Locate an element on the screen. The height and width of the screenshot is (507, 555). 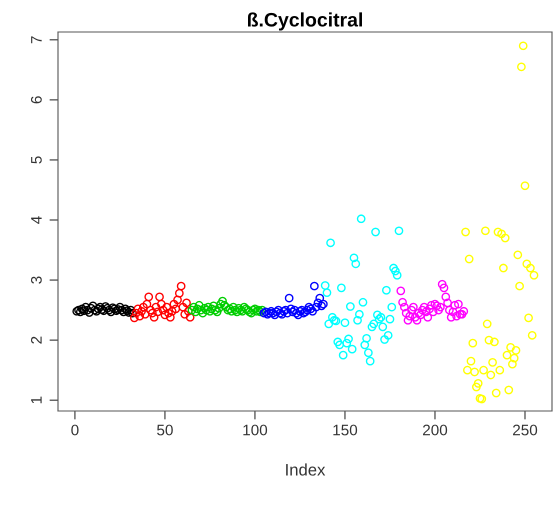
x-tick-label: 200 is located at coordinates (435, 430).